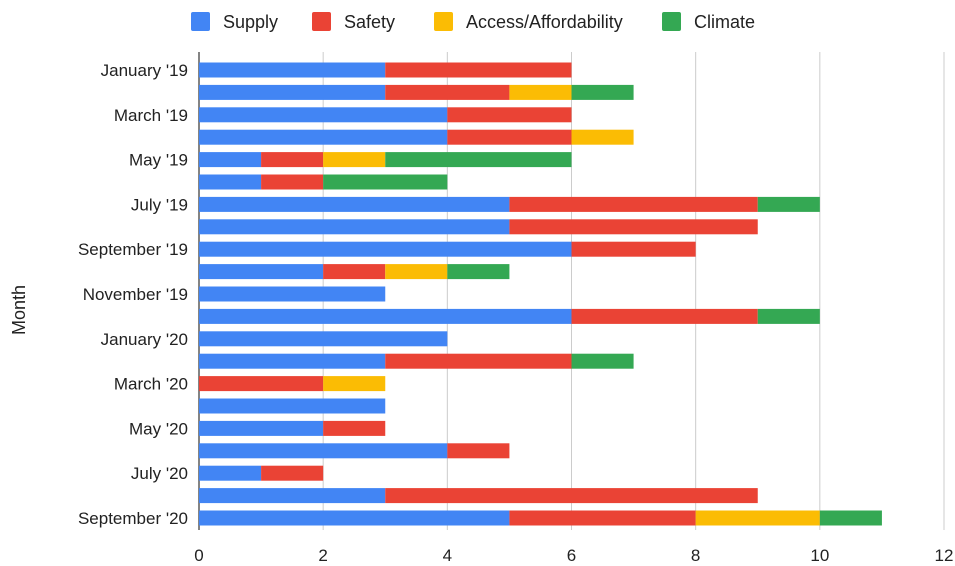  What do you see at coordinates (544, 22) in the screenshot?
I see `legend-label-access-affordability: Access/Affordability` at bounding box center [544, 22].